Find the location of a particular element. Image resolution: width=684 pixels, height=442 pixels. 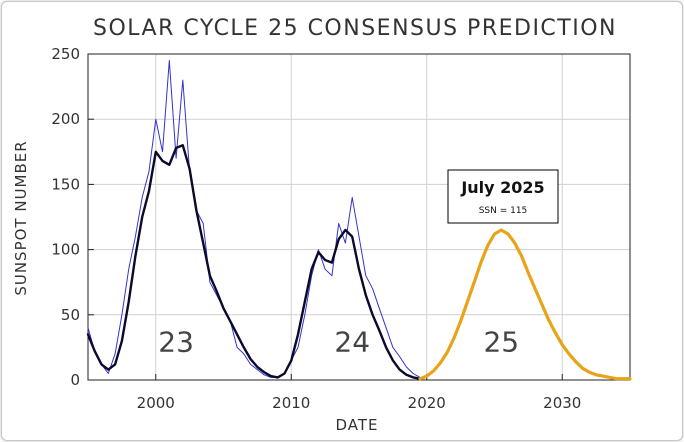

prediction-annotation: July 2025 SSN = 115 is located at coordinates (503, 196).